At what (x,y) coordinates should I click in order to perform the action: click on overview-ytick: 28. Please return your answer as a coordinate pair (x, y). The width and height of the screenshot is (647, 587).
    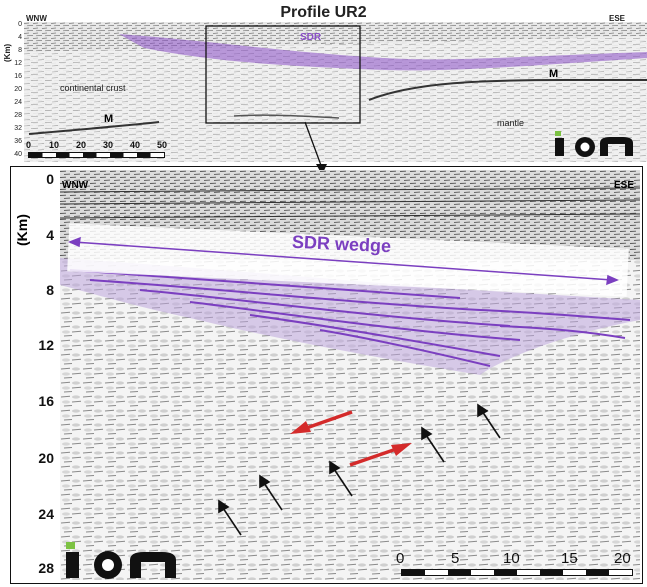
    Looking at the image, I should click on (18, 115).